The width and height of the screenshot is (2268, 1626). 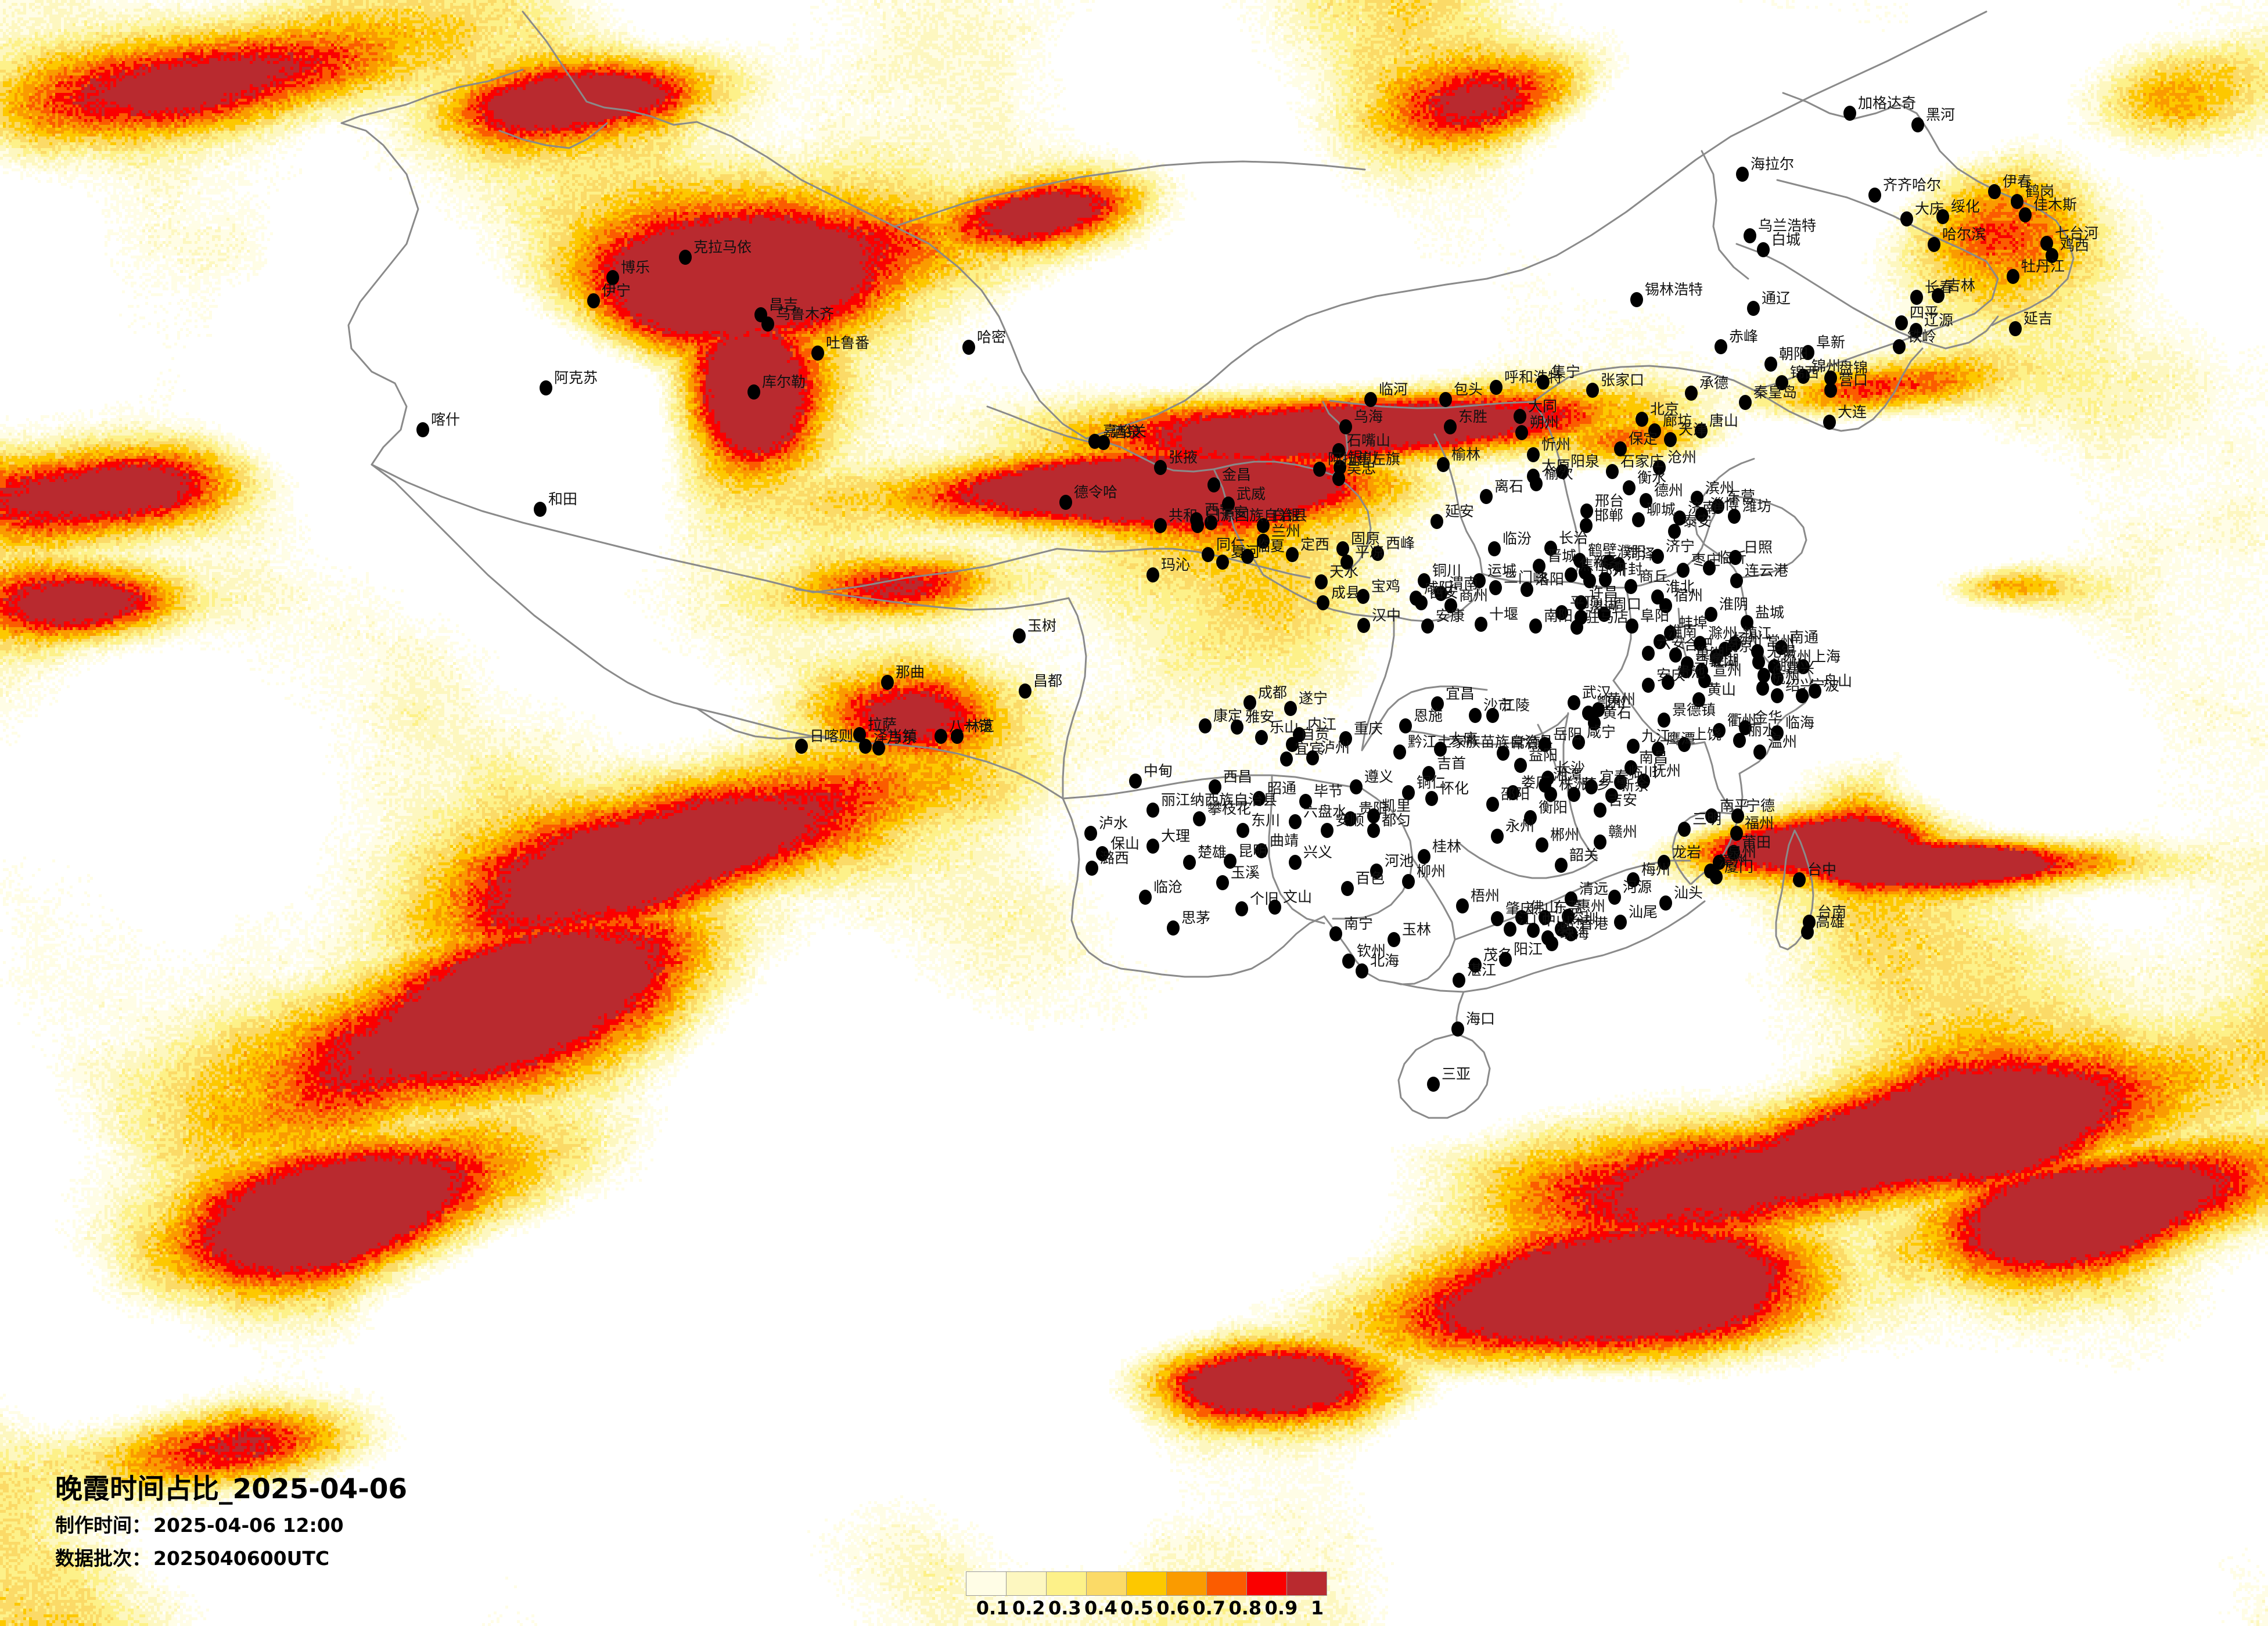 What do you see at coordinates (1245, 872) in the screenshot?
I see `city-label: 玉溪` at bounding box center [1245, 872].